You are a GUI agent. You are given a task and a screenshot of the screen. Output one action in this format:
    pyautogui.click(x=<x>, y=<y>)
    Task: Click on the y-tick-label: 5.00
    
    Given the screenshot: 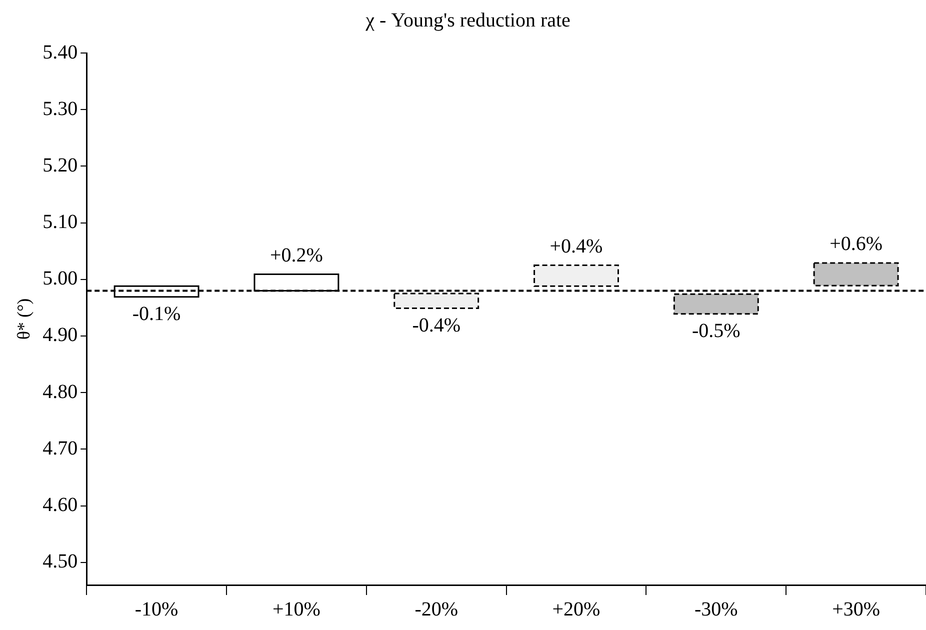 What is the action you would take?
    pyautogui.click(x=60, y=279)
    